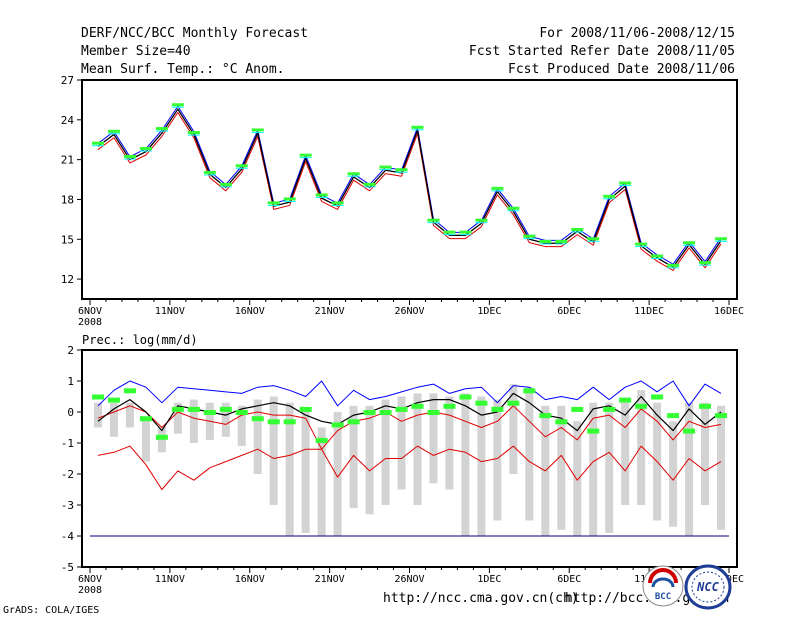  Describe the element at coordinates (136, 51) in the screenshot. I see `member-size: Member Size=40` at that location.